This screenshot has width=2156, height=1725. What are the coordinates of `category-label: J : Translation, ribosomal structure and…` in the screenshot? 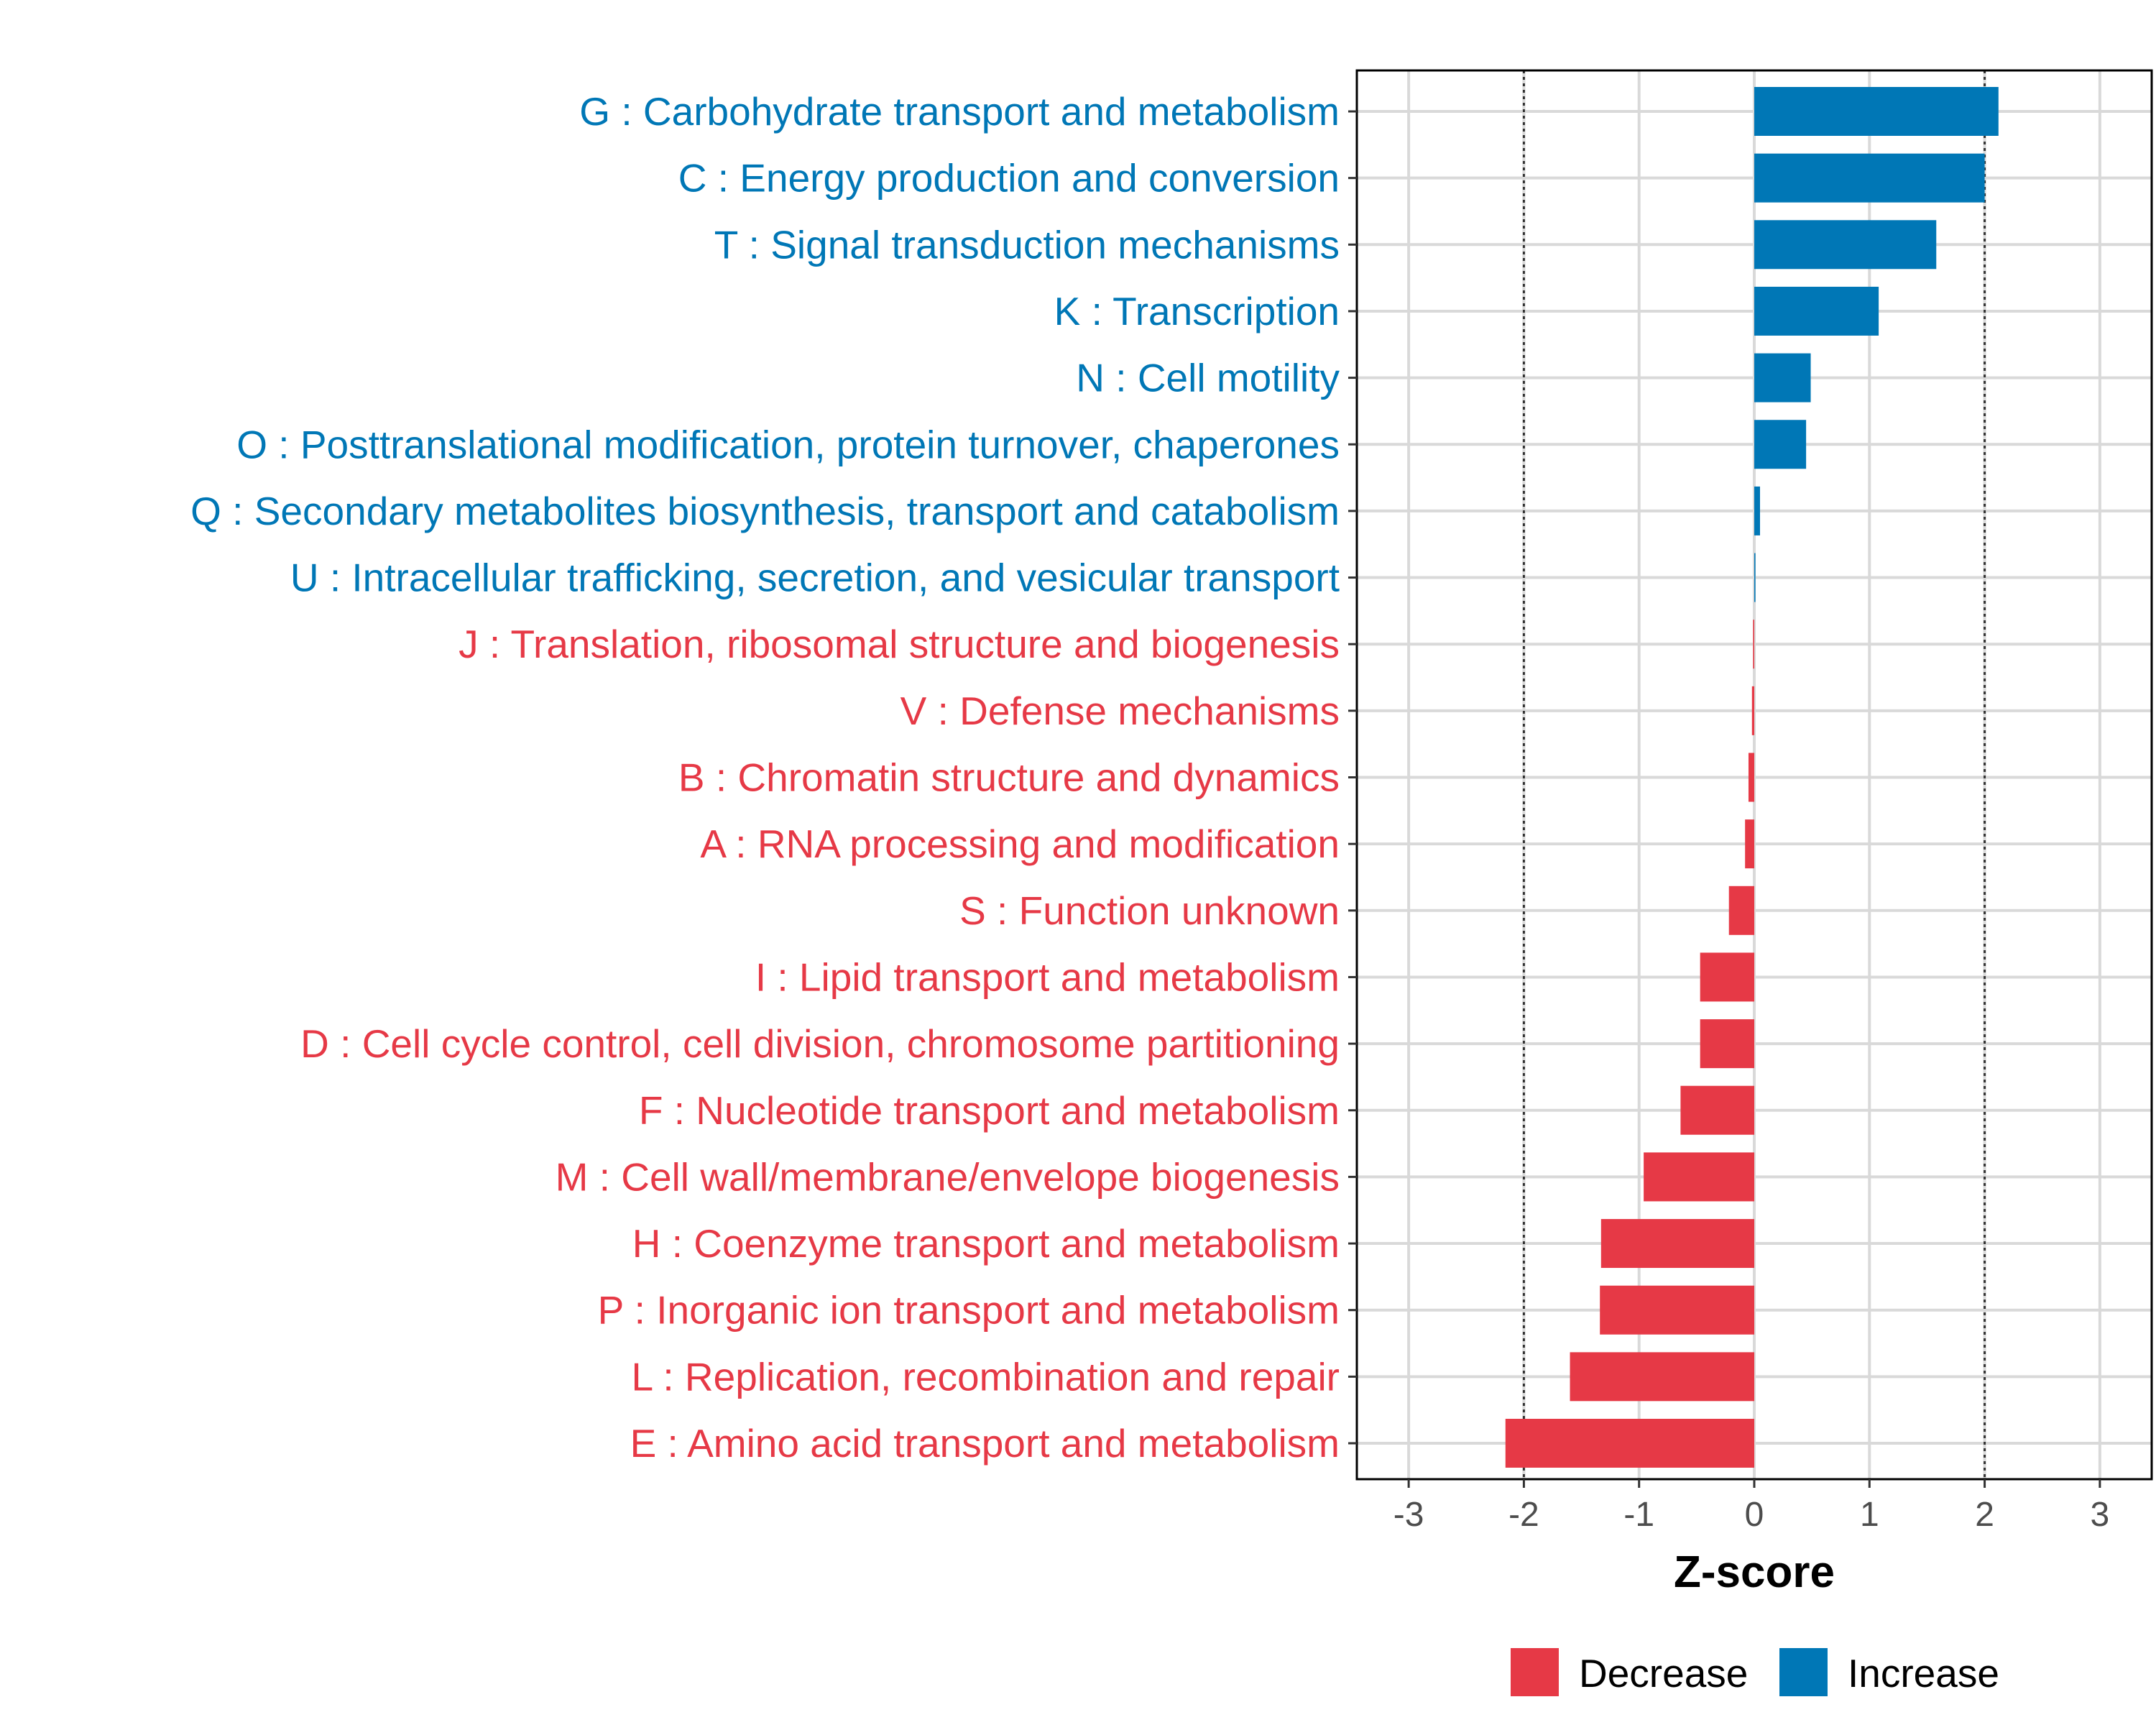 It's located at (900, 644).